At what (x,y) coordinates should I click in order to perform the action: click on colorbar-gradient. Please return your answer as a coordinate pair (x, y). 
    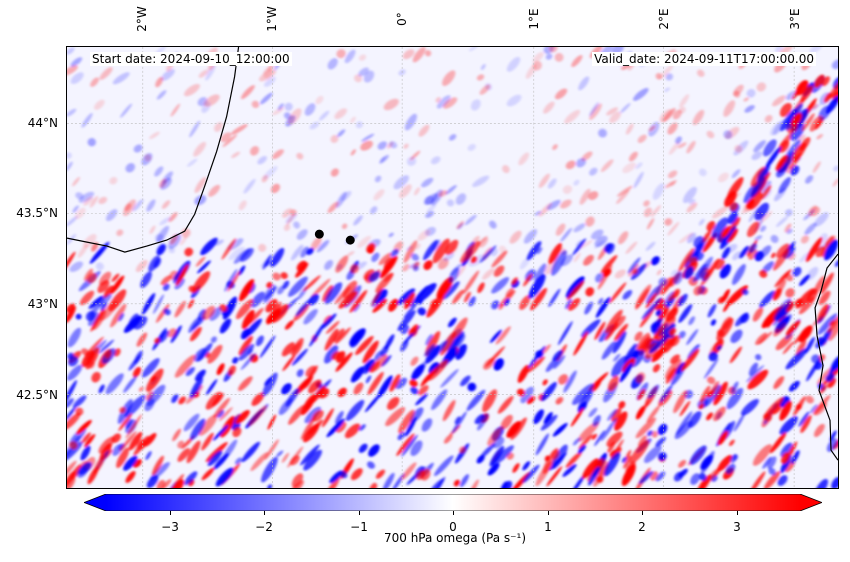
    Looking at the image, I should click on (453, 502).